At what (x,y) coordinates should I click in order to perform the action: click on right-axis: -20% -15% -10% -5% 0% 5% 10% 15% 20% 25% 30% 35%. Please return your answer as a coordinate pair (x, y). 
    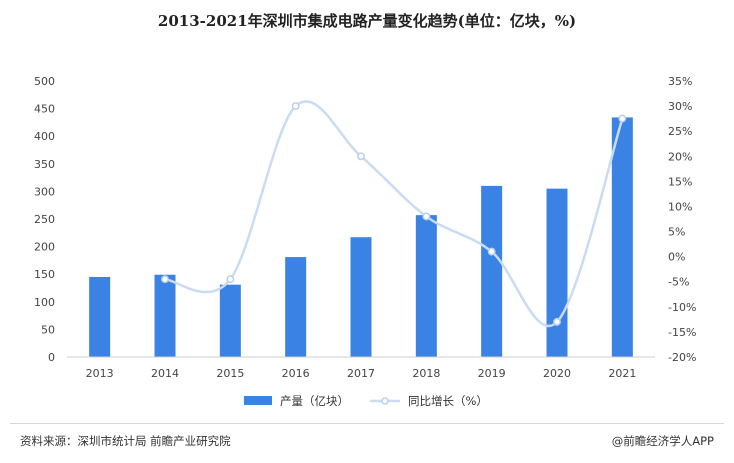
    Looking at the image, I should click on (682, 219).